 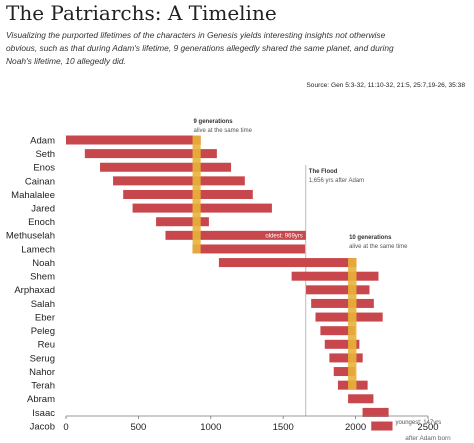 I want to click on name-label-peleg: Peleg, so click(x=43, y=331).